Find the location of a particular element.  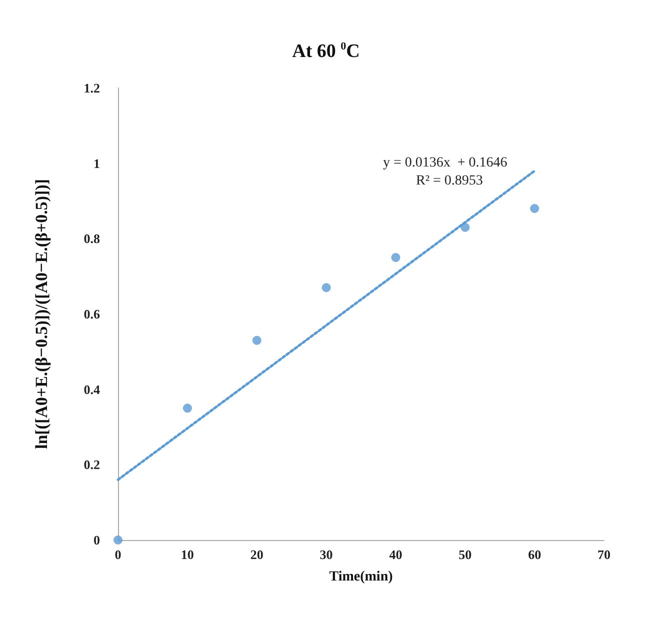

annotation: R² = 0.8953 is located at coordinates (449, 181).